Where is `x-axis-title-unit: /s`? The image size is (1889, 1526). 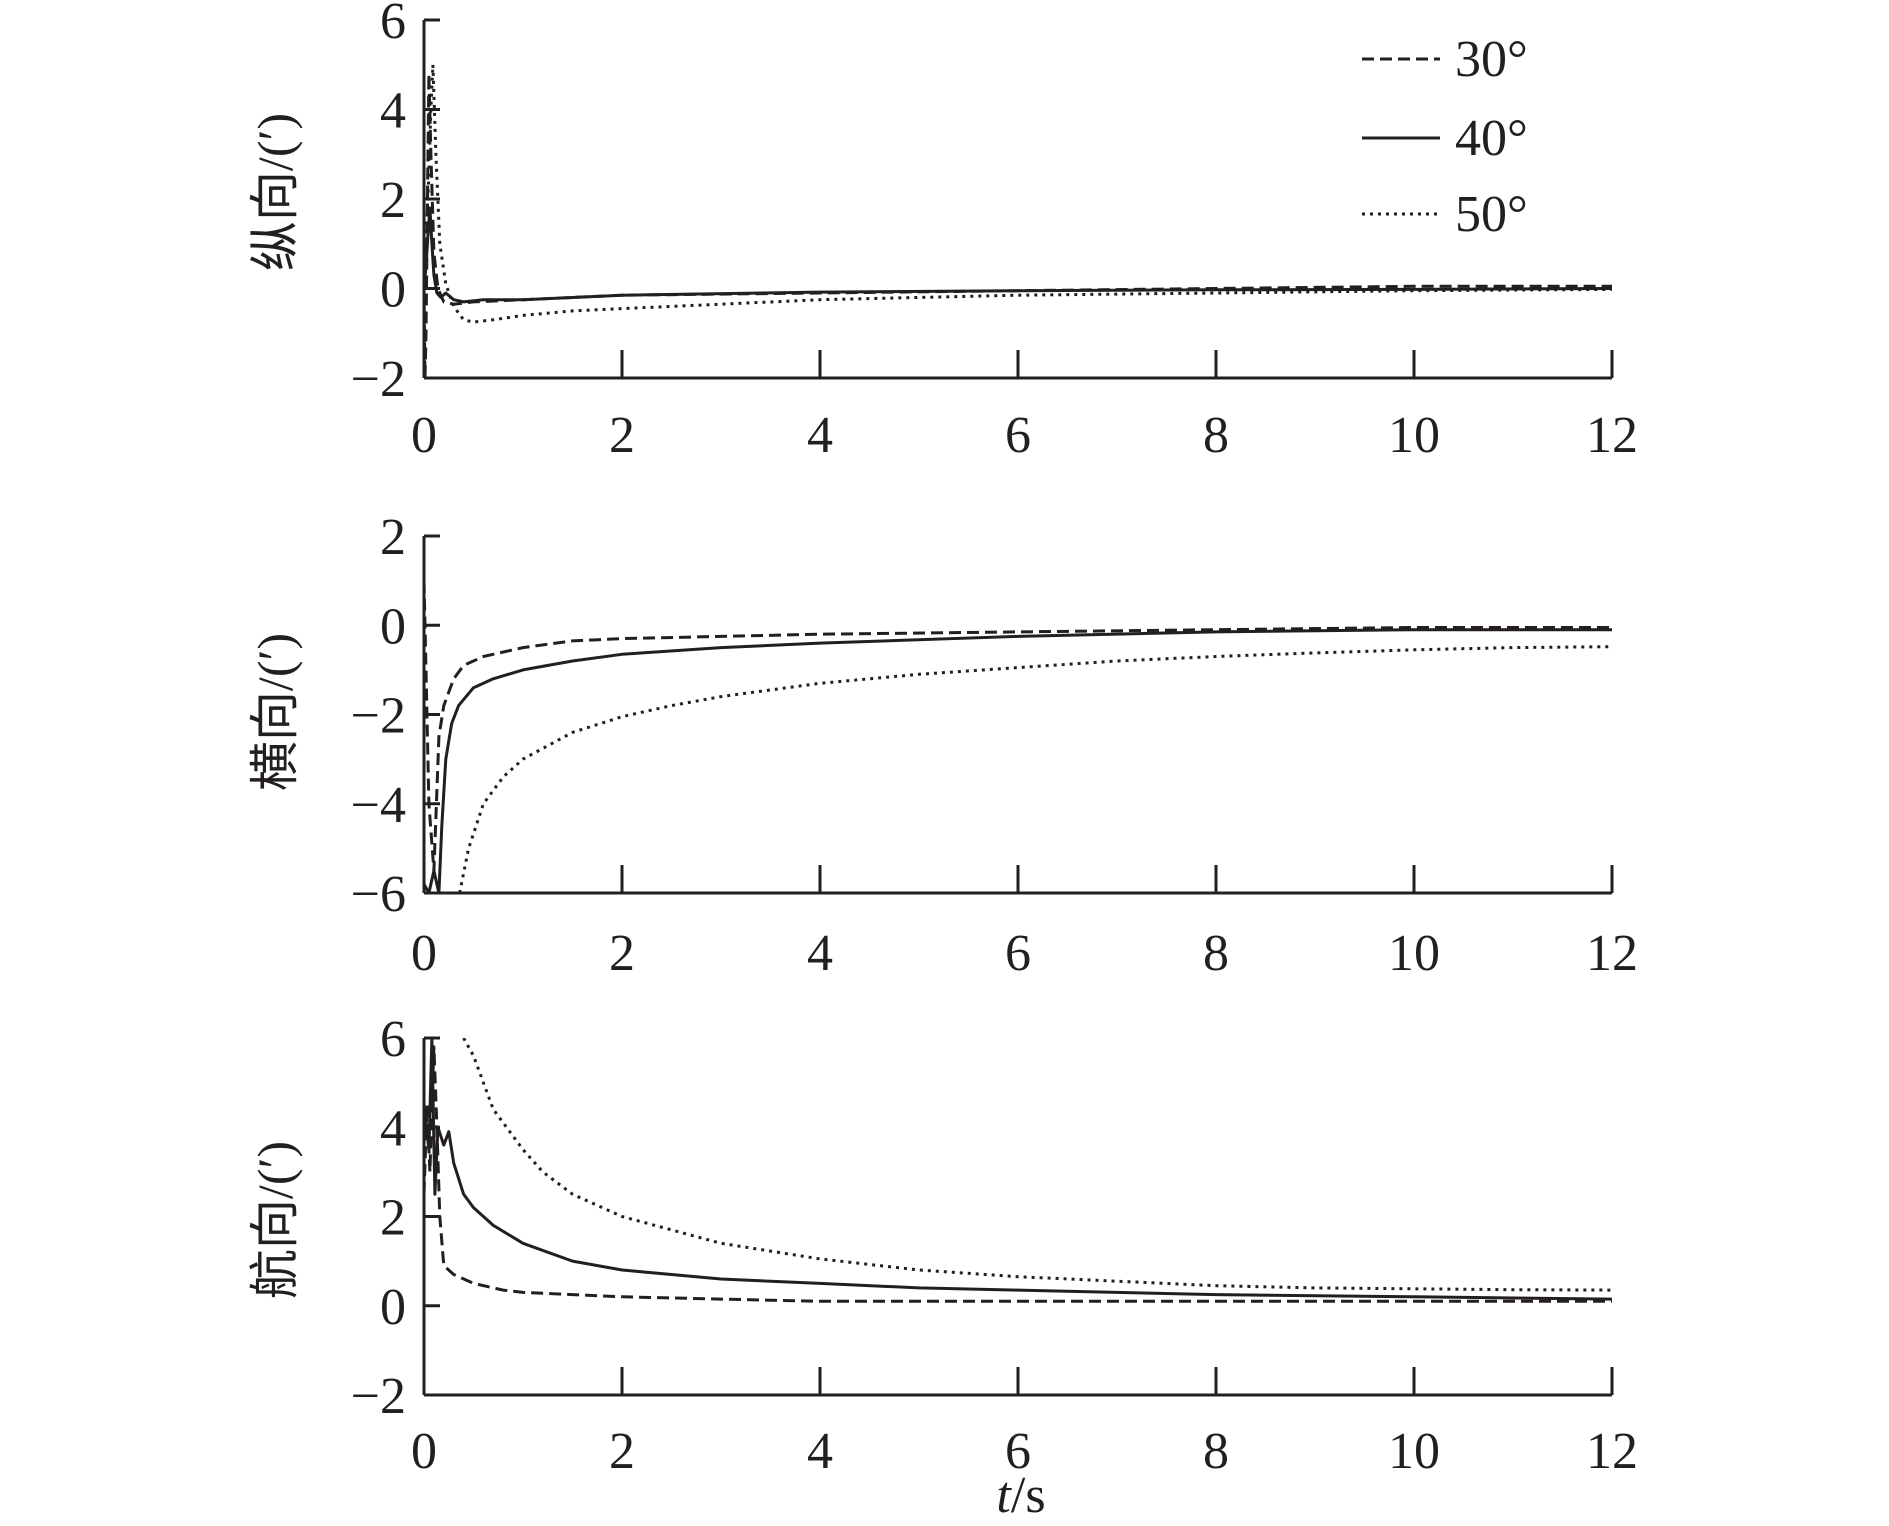 x-axis-title-unit: /s is located at coordinates (1028, 1495).